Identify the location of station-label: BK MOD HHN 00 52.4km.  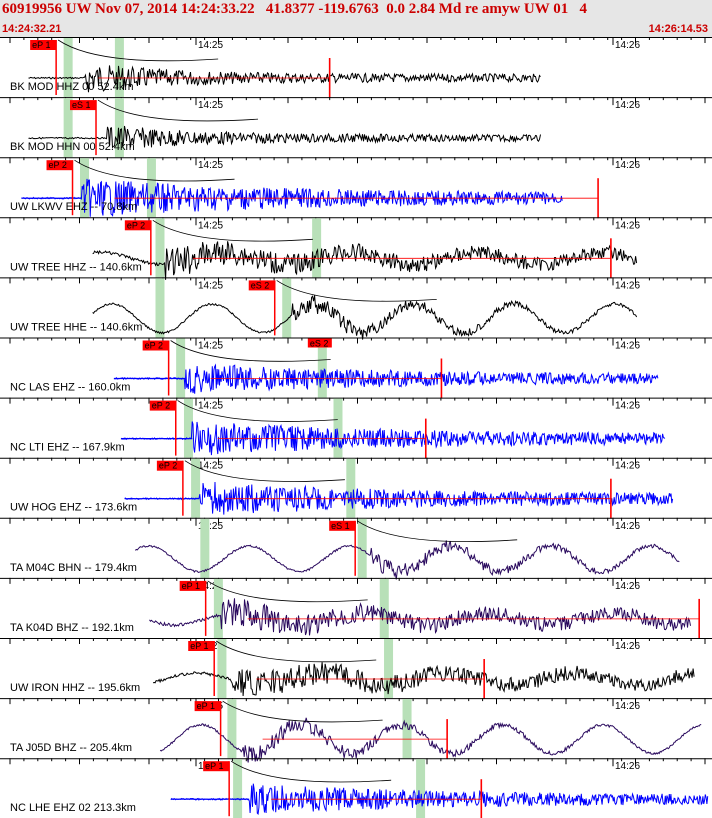
(72, 147).